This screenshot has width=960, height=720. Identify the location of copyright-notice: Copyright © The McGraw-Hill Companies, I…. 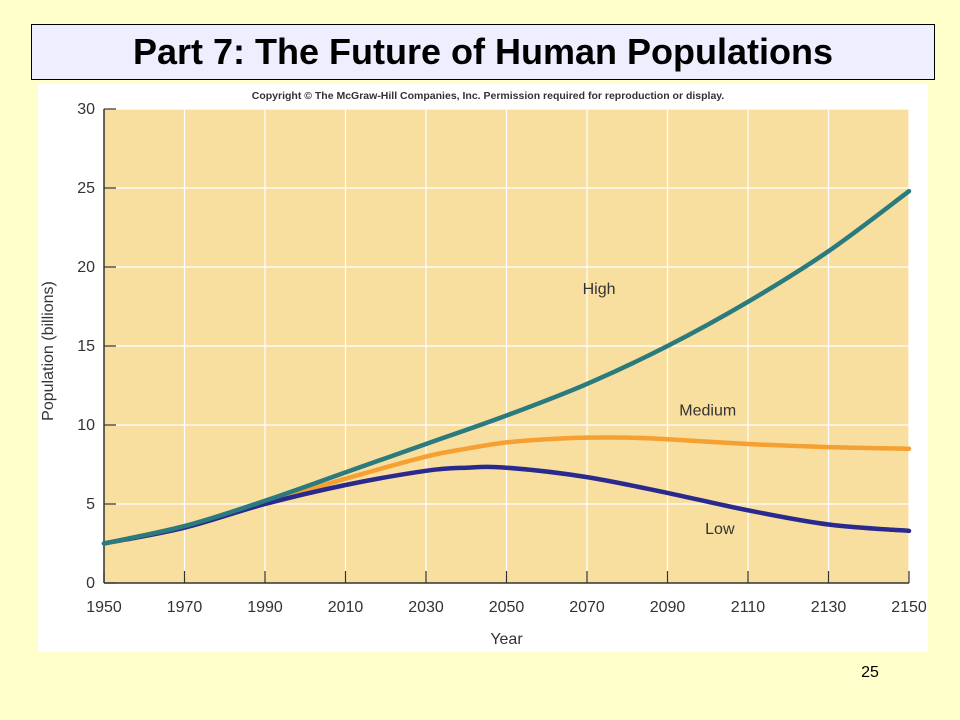
(488, 96).